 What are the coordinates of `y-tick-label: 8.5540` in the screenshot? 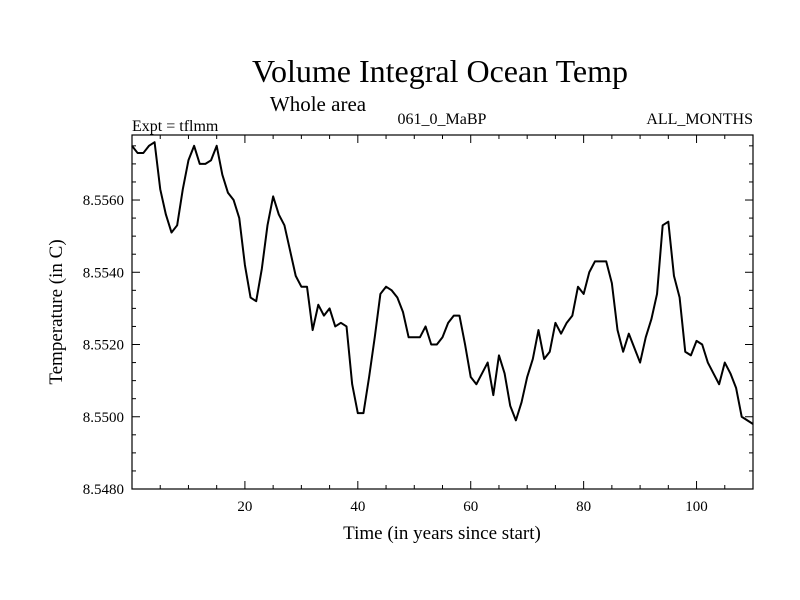 It's located at (103, 273).